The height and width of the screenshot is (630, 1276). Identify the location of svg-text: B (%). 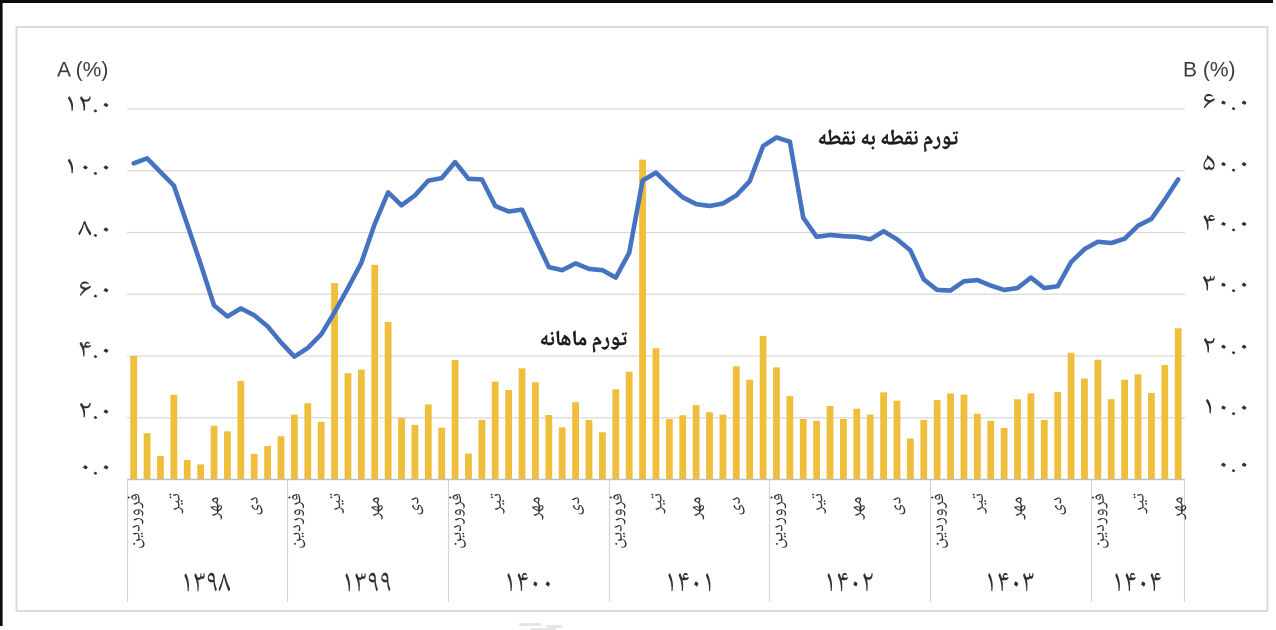
(1209, 70).